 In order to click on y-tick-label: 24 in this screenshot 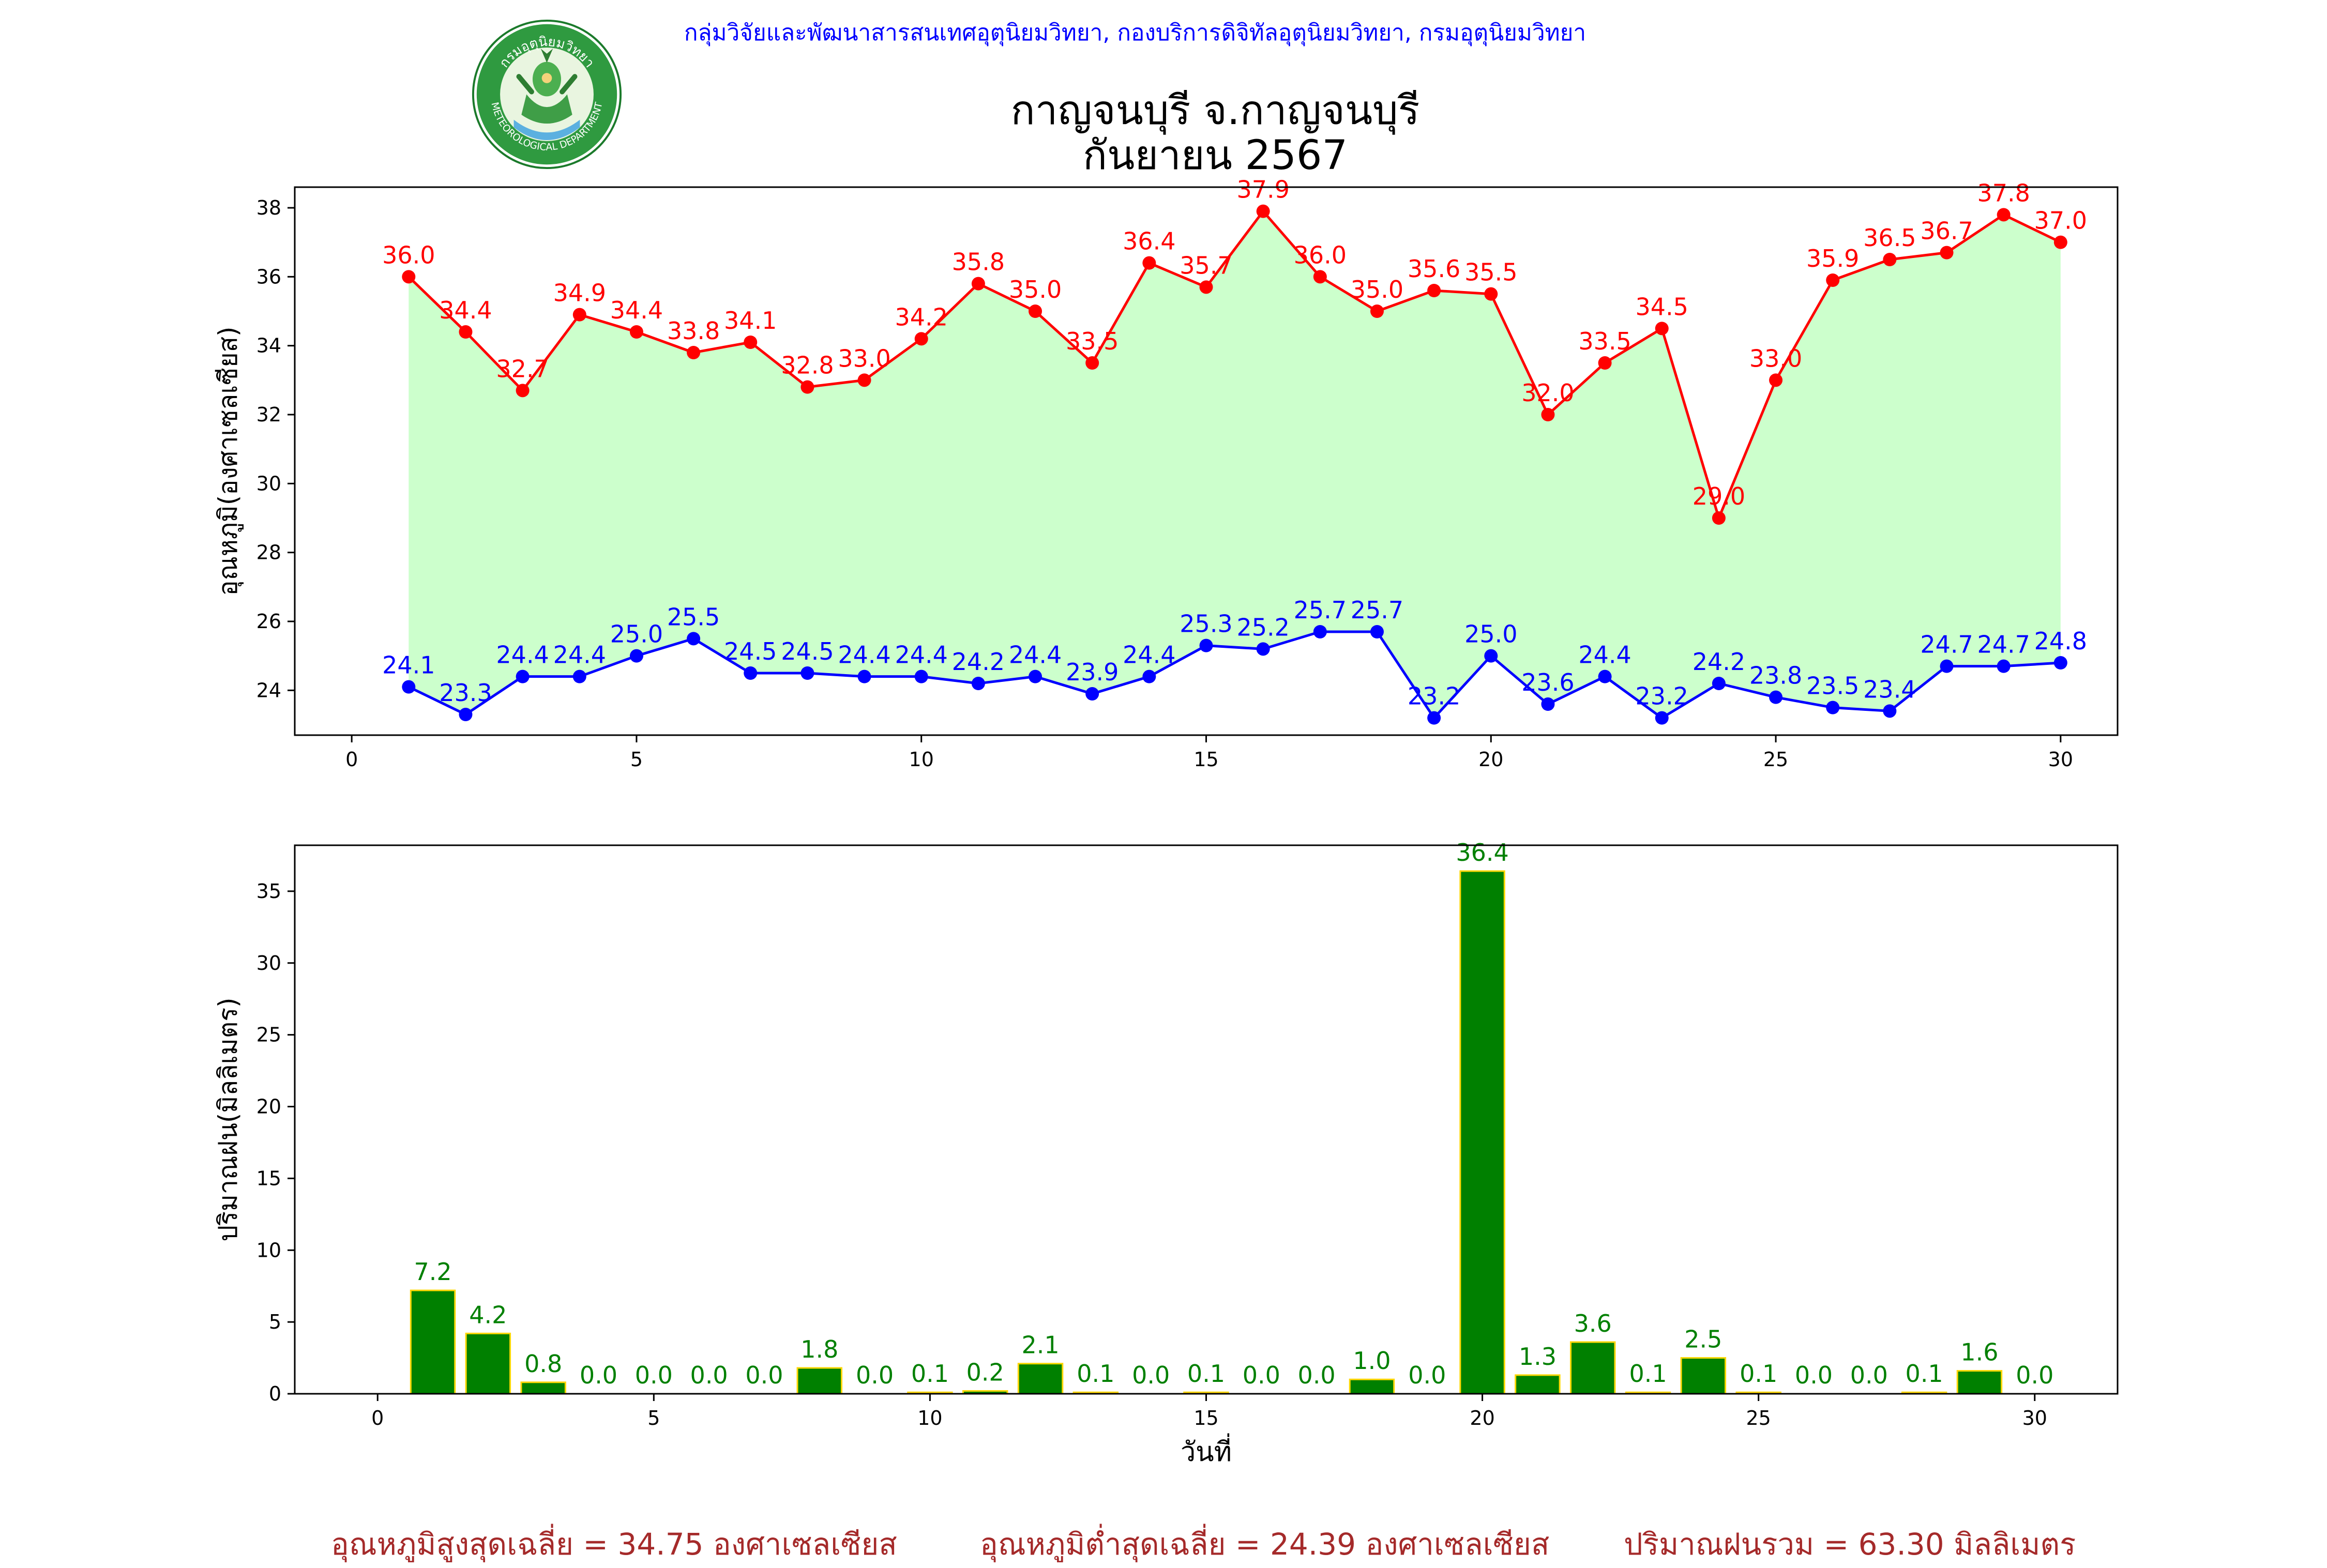, I will do `click(268, 690)`.